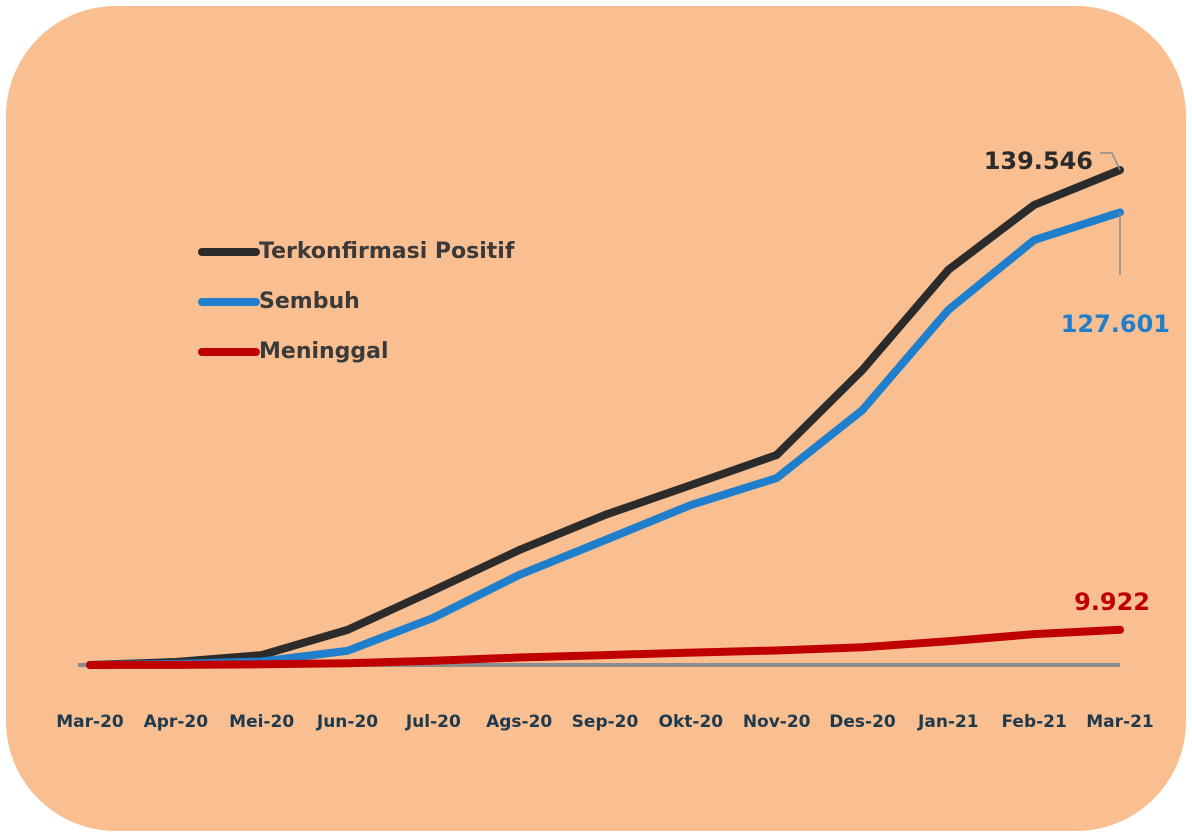  I want to click on legend-label: Sembuh, so click(309, 301).